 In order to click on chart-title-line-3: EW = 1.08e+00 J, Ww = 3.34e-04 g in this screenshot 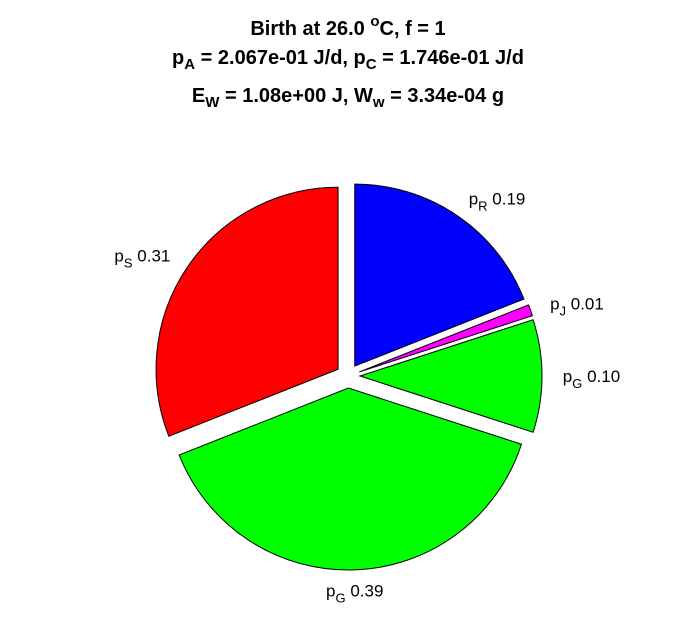, I will do `click(348, 98)`.